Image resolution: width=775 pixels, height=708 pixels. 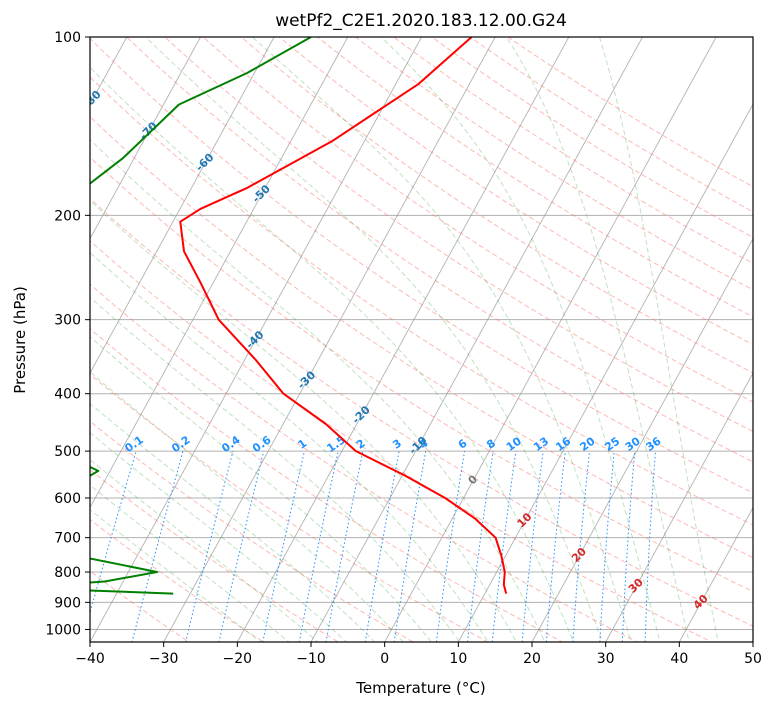 What do you see at coordinates (361, 444) in the screenshot?
I see `mixing-ratio-label: 2` at bounding box center [361, 444].